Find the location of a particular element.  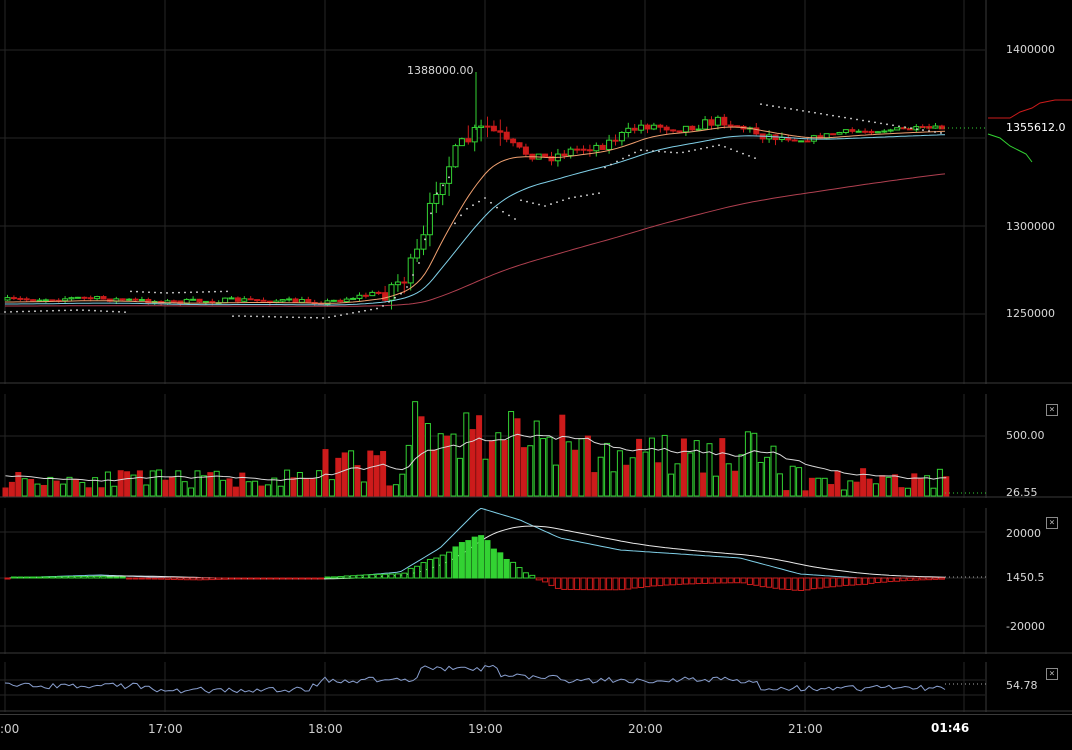

volume-chart is located at coordinates (536, 446).